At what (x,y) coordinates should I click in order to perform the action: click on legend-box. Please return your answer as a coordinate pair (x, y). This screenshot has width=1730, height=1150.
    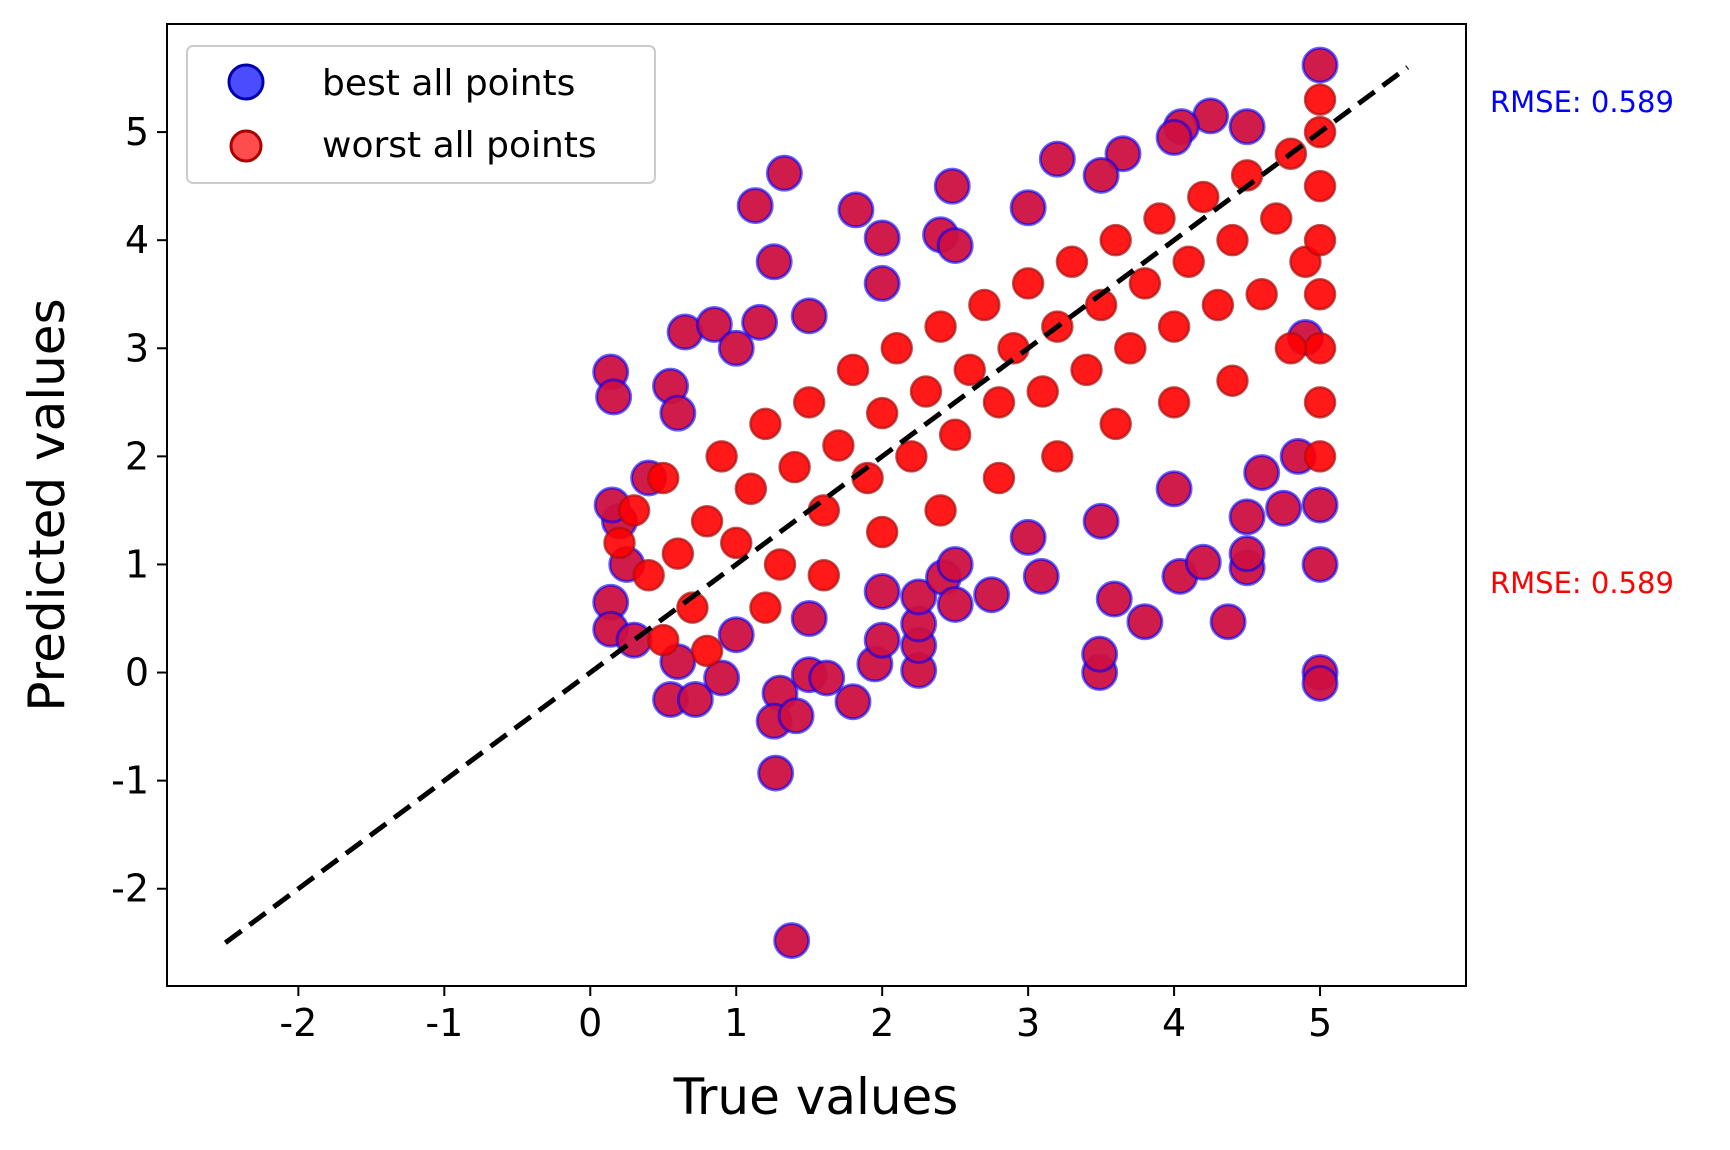
    Looking at the image, I should click on (421, 114).